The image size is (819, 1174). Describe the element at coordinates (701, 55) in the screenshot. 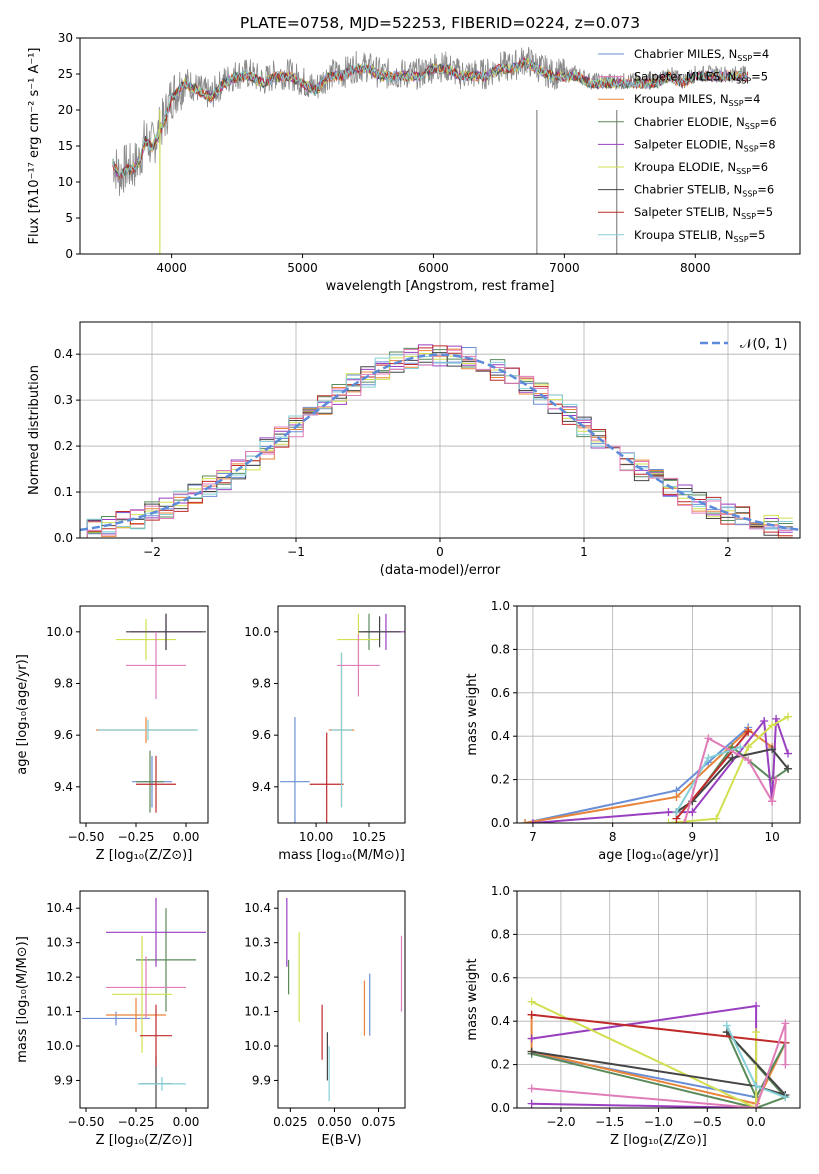

I see `legend-entry: Chabrier MILES, NSSP=4` at that location.